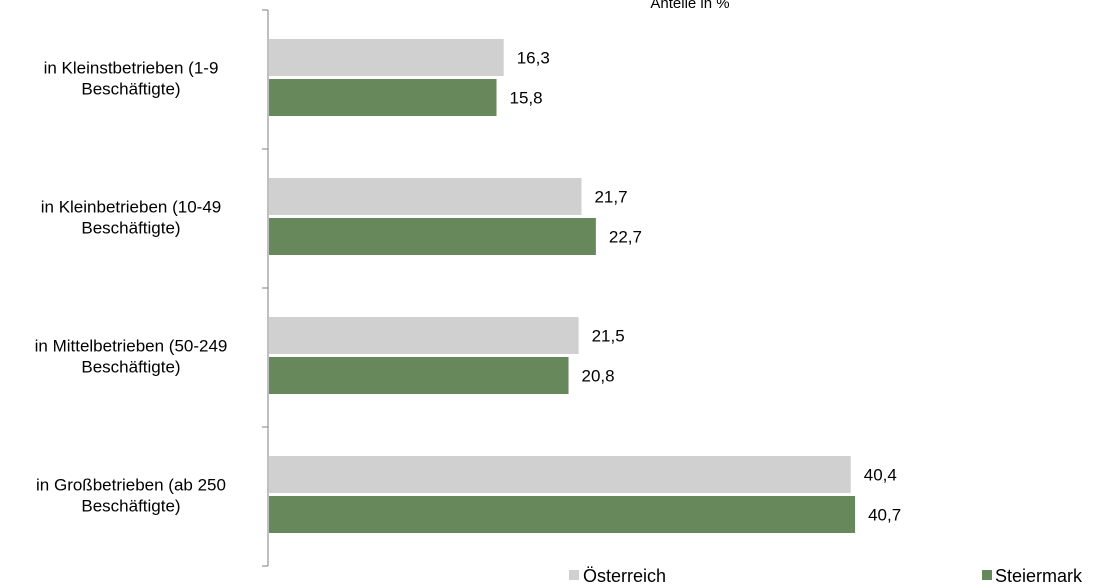 The width and height of the screenshot is (1100, 588). Describe the element at coordinates (131, 485) in the screenshot. I see `category-label-line: in Großbetrieben (ab 250` at that location.